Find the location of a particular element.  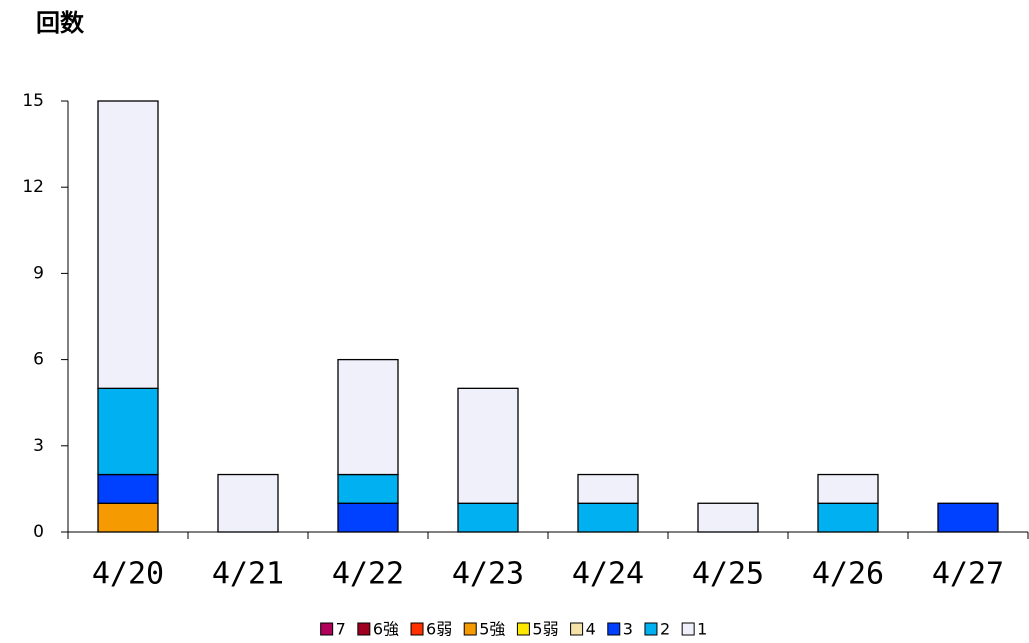

legend-label: 4 is located at coordinates (591, 629).